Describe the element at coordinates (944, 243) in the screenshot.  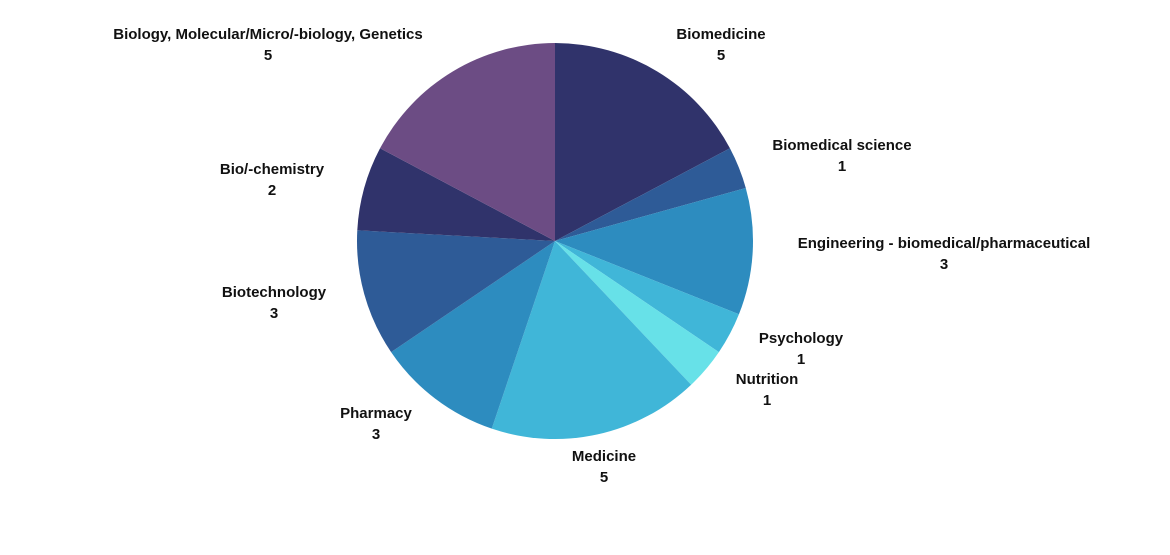
I see `label-engineering-name: Engineering - biomedical/pharmaceutical` at that location.